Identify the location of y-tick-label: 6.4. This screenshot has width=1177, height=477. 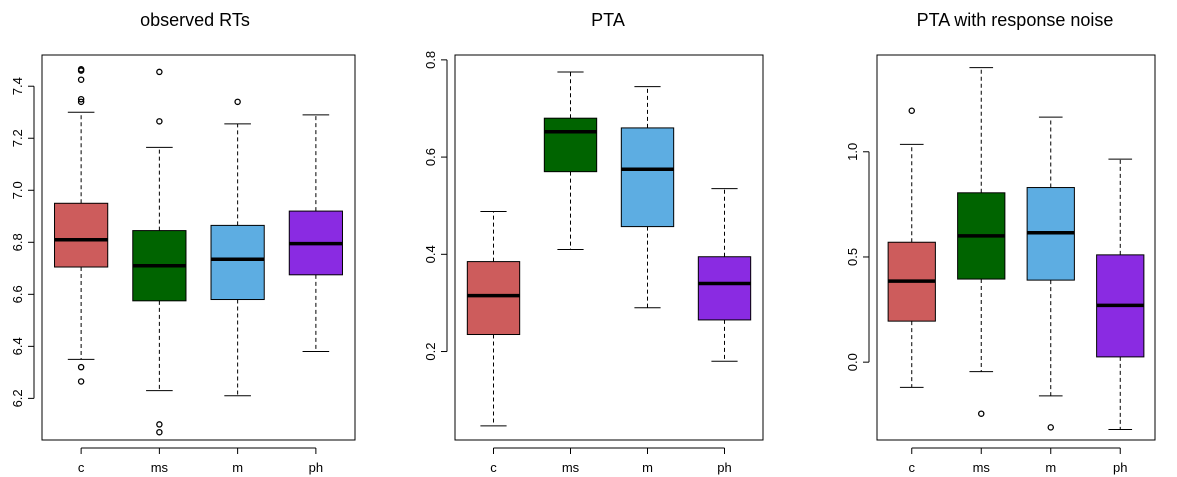
(17, 346).